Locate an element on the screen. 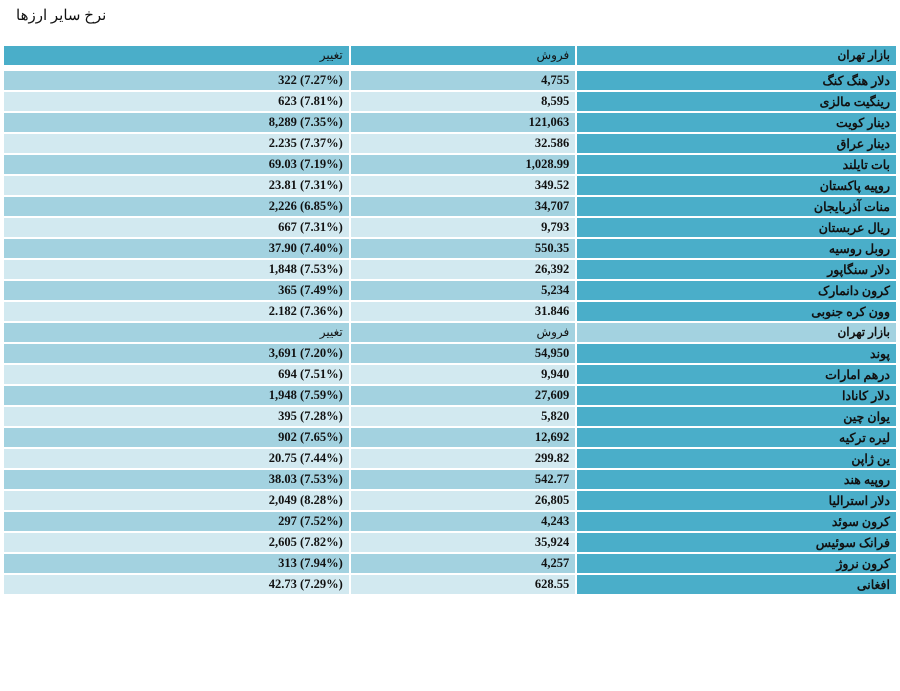 Image resolution: width=900 pixels, height=691 pixels. change-cell: (7.37%) 2.235 is located at coordinates (176, 143).